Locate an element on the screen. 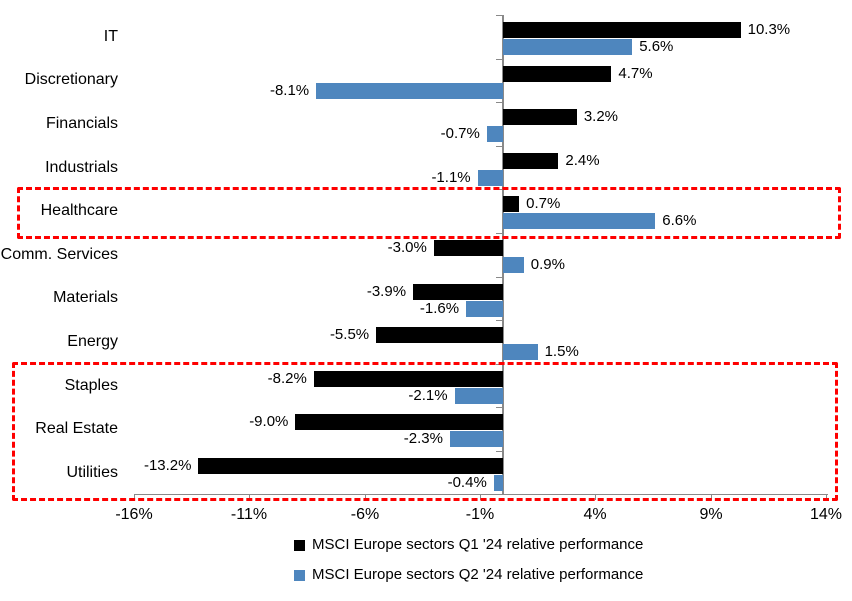 Image resolution: width=852 pixels, height=601 pixels. data-label: -0.7% is located at coordinates (460, 134).